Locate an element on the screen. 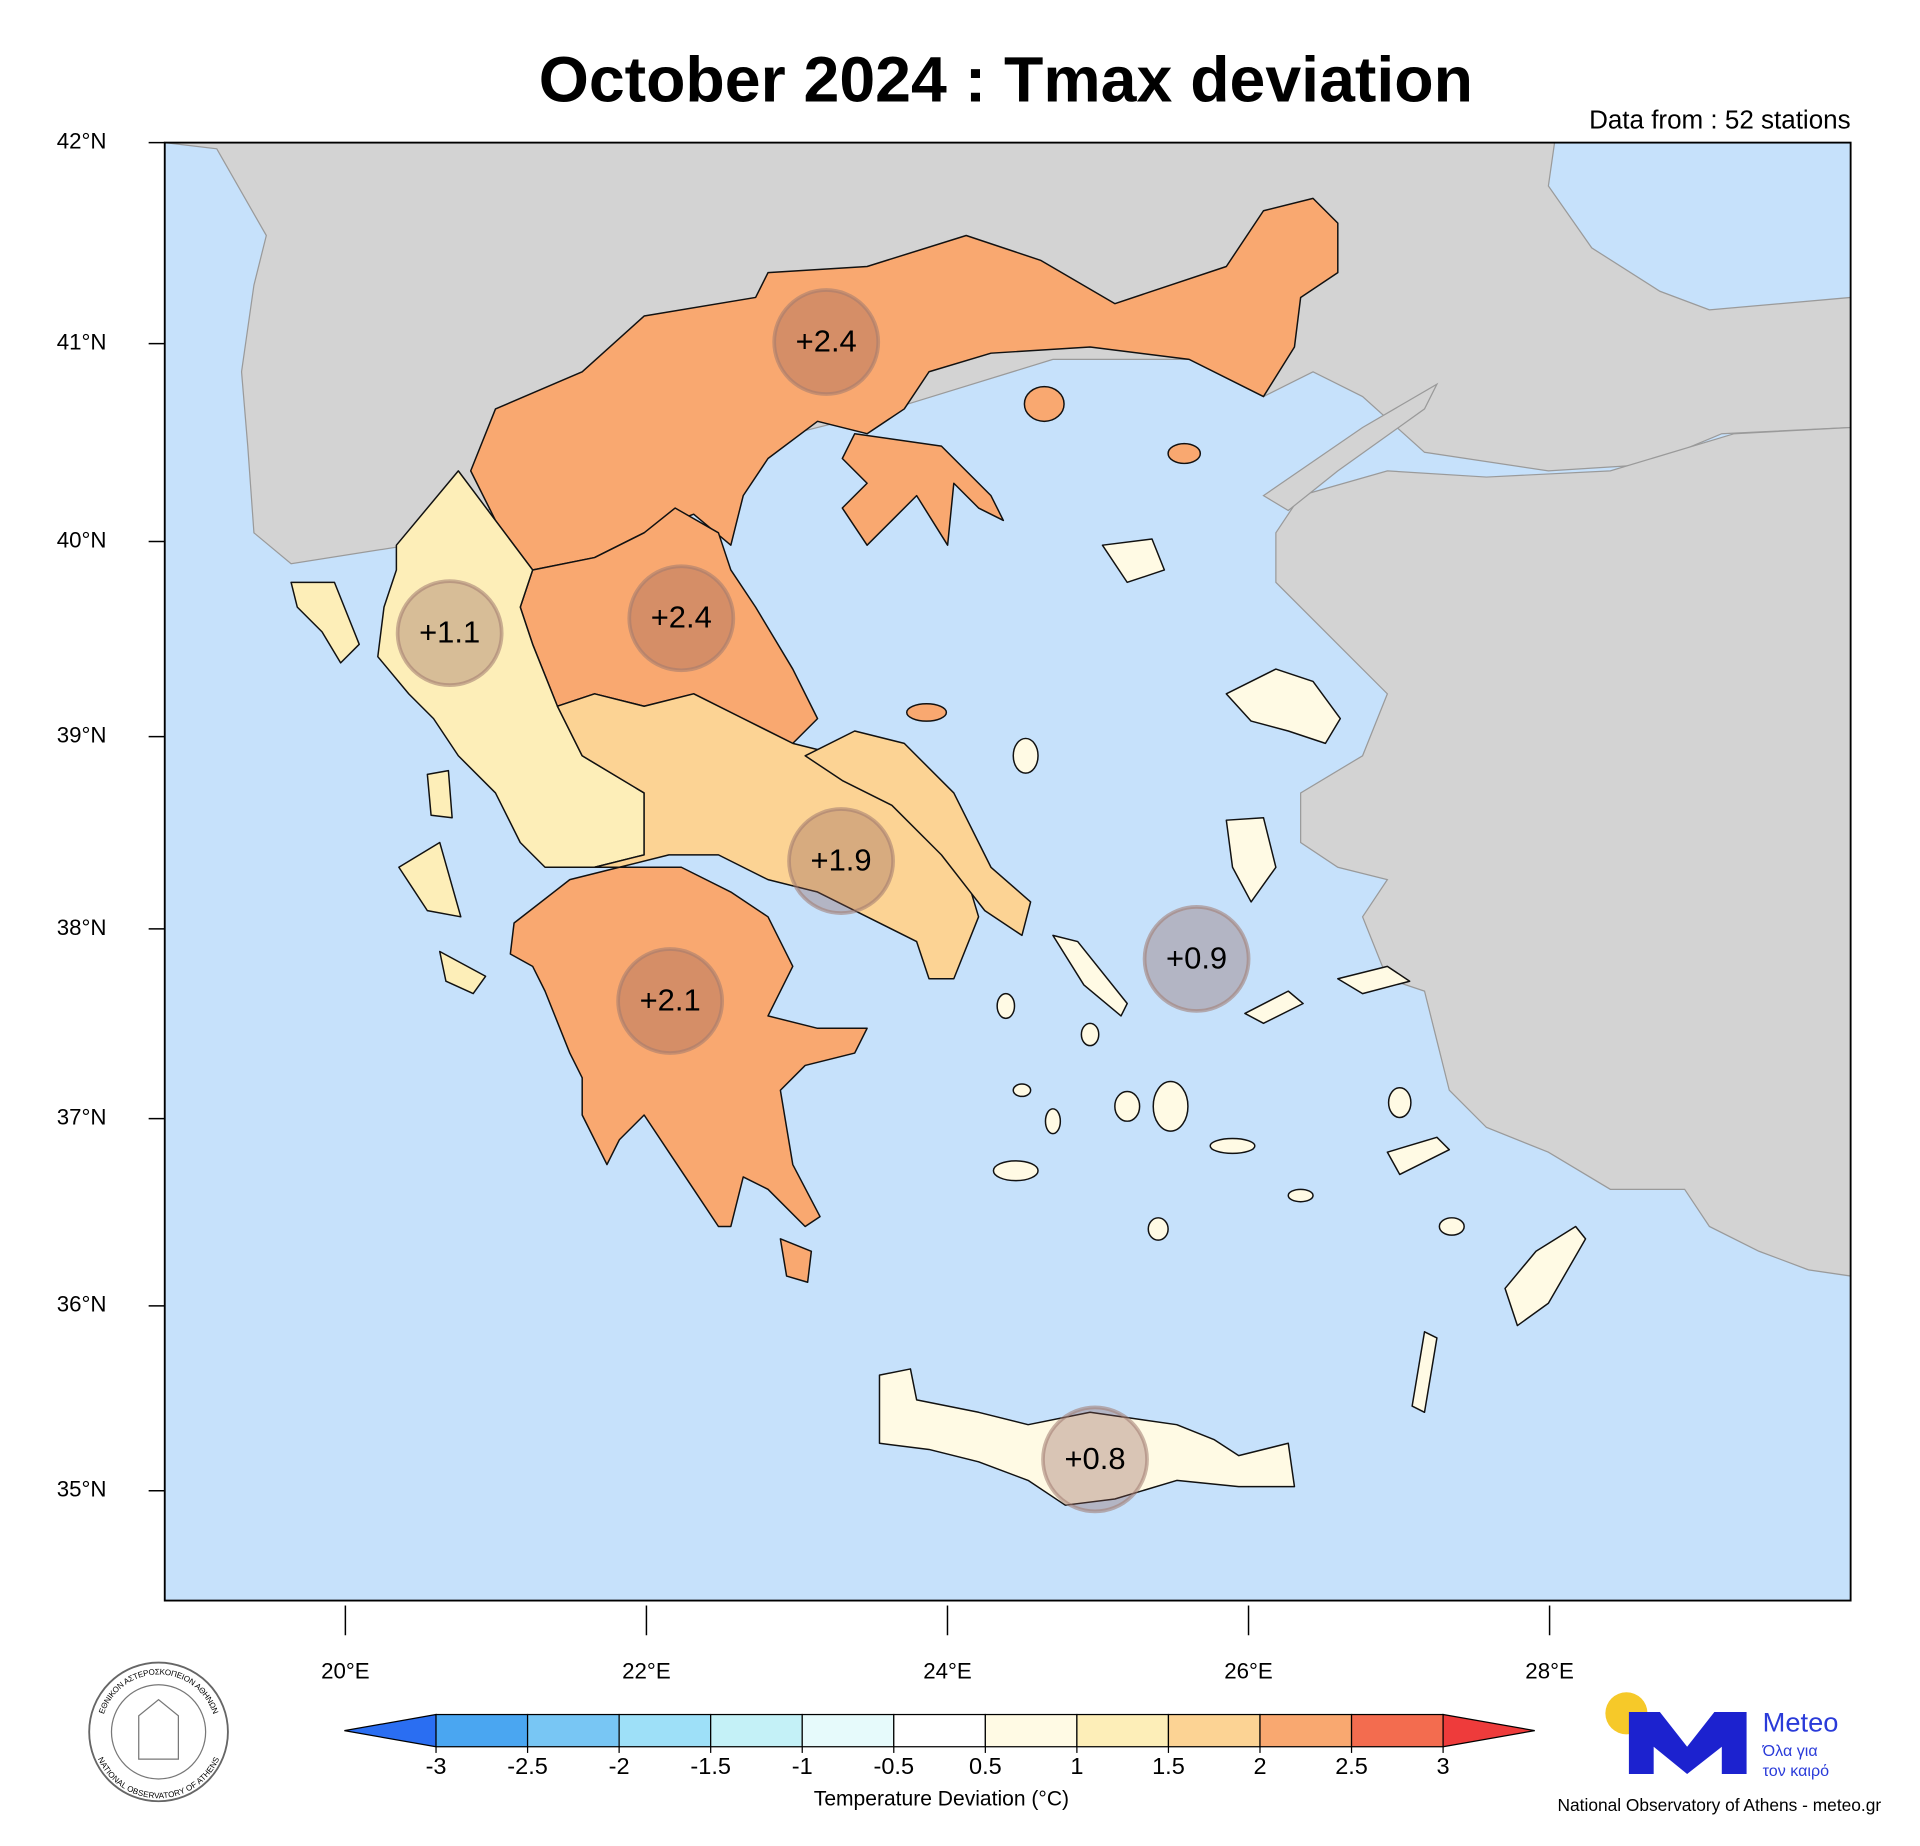  region-south is located at coordinates (688, 1074).